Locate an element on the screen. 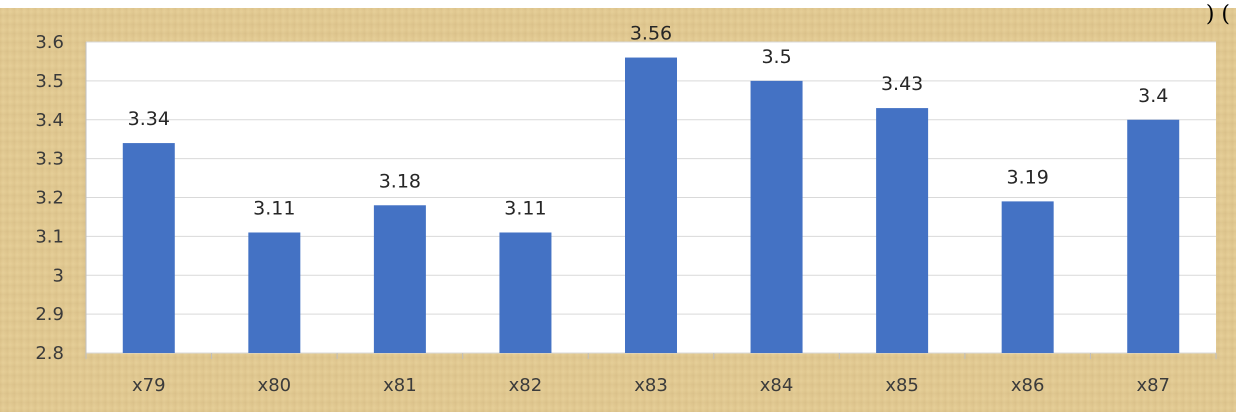 This screenshot has width=1236, height=412. y-tick-label-2: 3 is located at coordinates (58, 275).